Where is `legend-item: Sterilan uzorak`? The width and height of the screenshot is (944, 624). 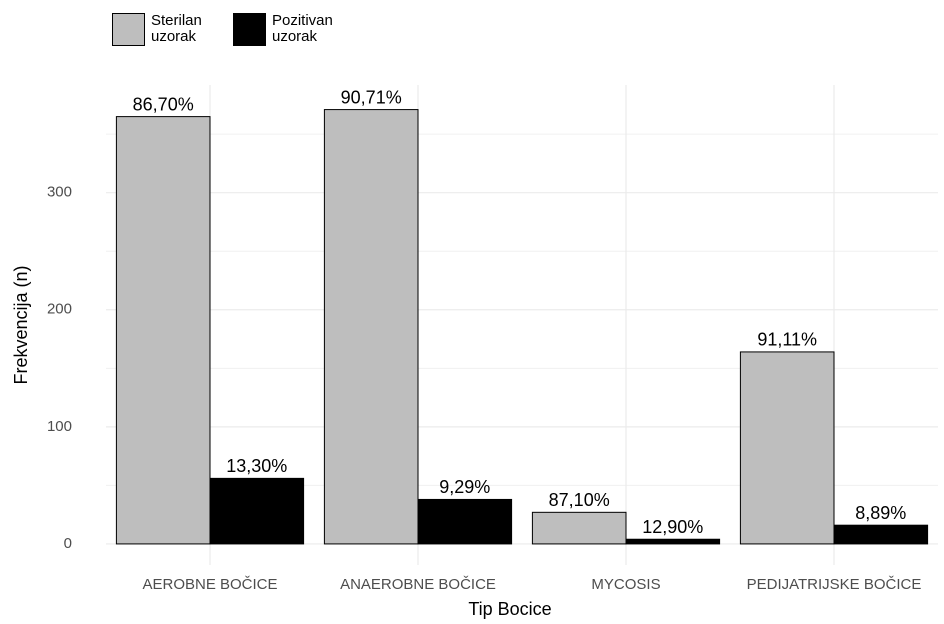
legend-item: Sterilan uzorak is located at coordinates (161, 29).